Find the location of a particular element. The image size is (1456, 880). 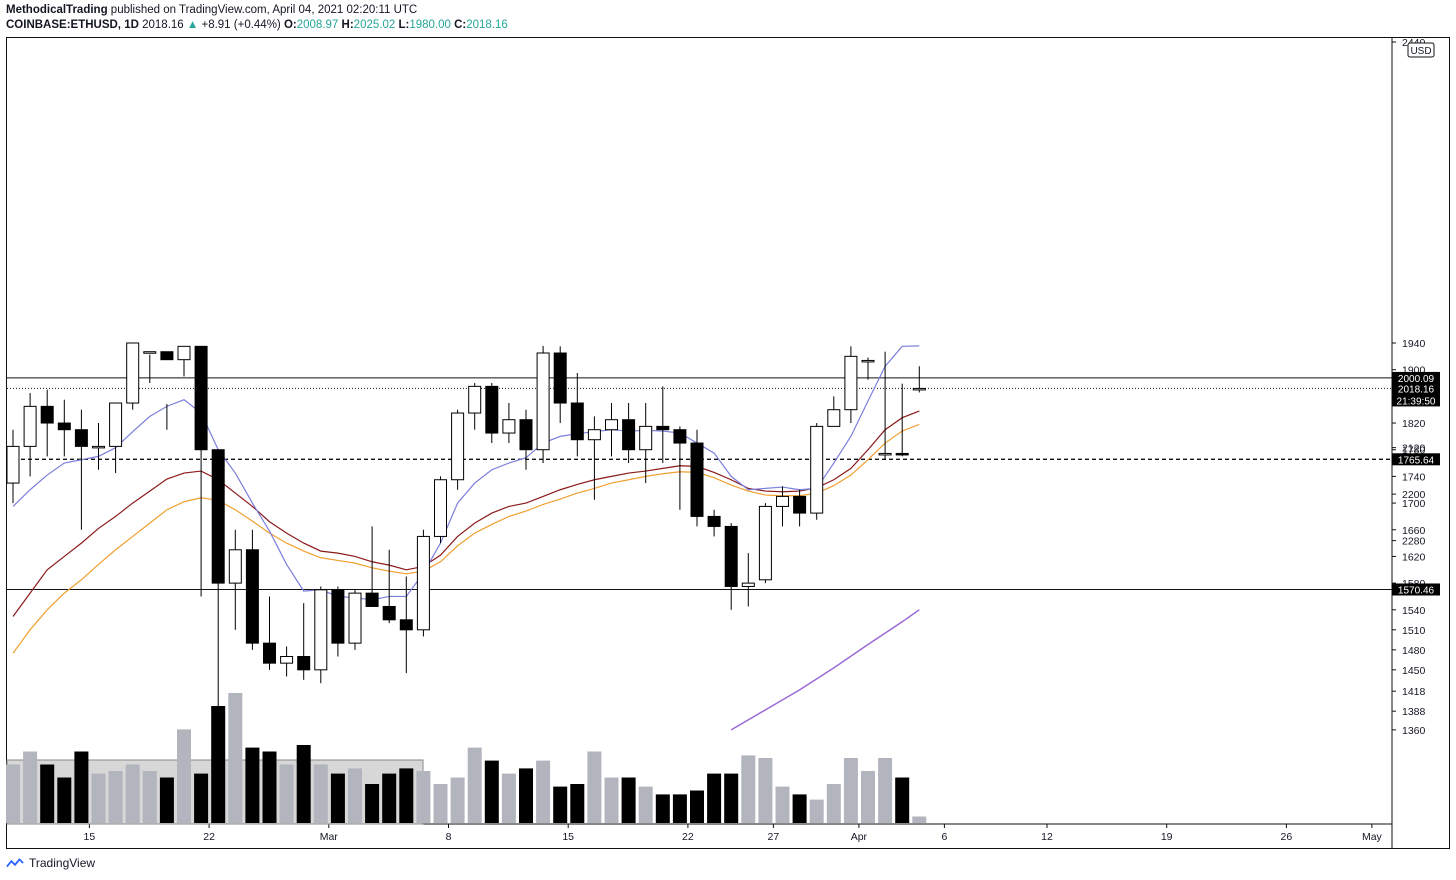

y-tick-label: 1740 is located at coordinates (1414, 477).